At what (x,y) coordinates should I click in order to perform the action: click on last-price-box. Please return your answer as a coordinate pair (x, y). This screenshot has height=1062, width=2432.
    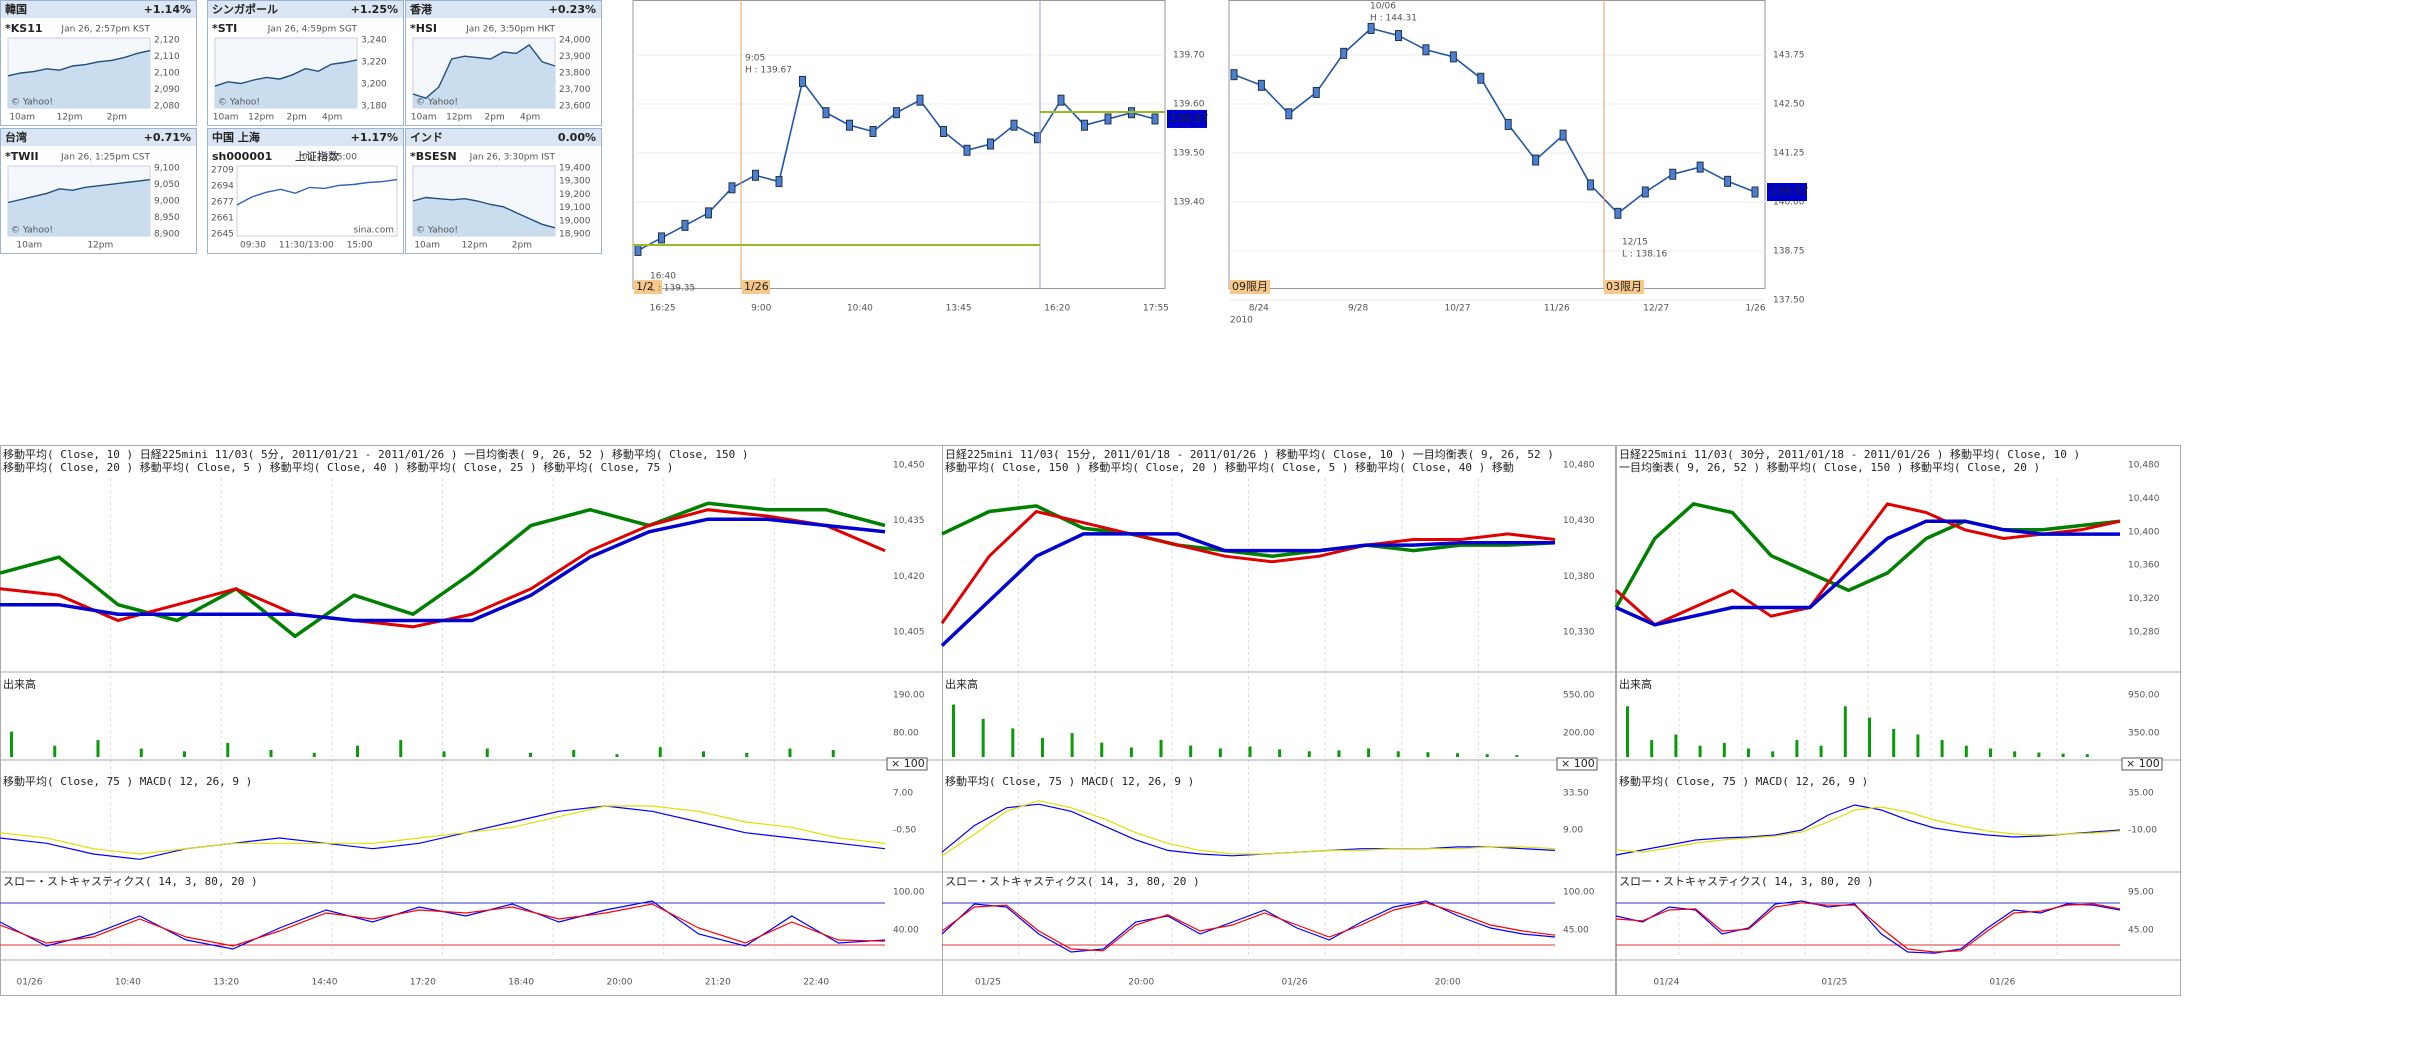
    Looking at the image, I should click on (1787, 192).